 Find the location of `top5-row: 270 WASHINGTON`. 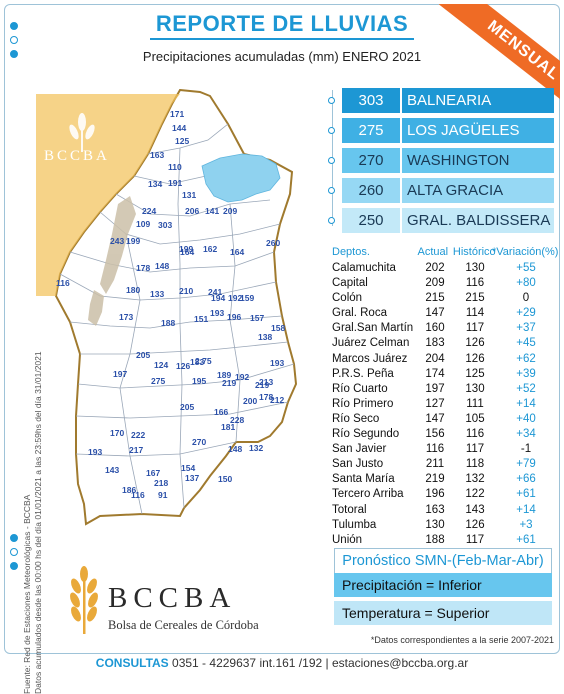

top5-row: 270 WASHINGTON is located at coordinates (441, 161).